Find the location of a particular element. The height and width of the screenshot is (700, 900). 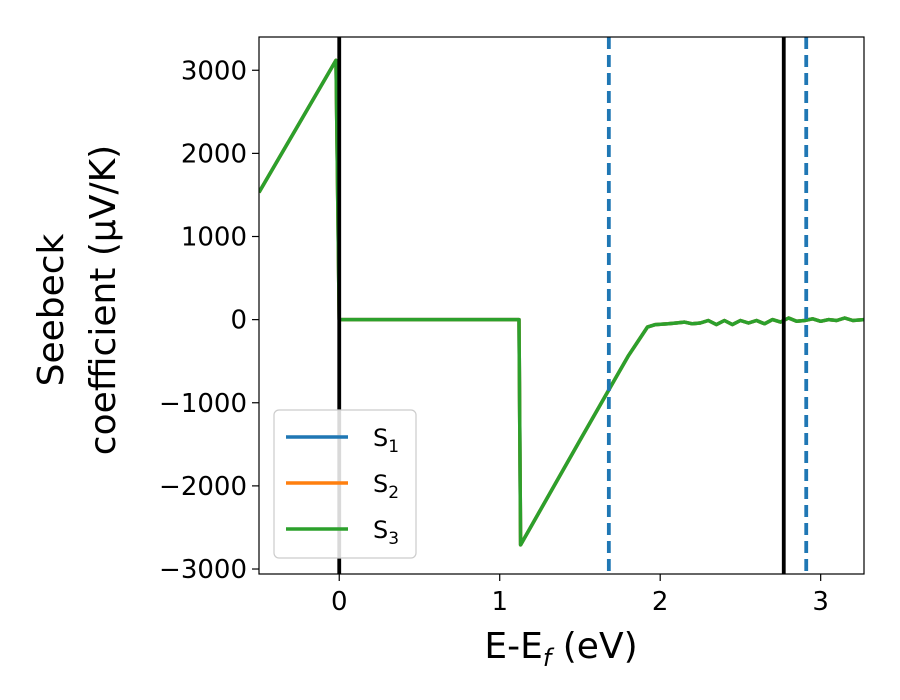

legend-label-2: S2 is located at coordinates (386, 486).